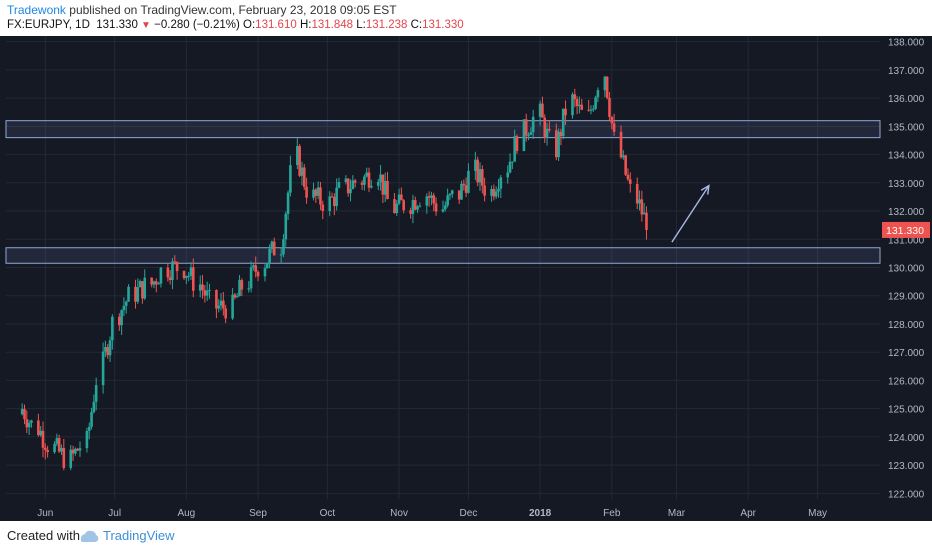 The height and width of the screenshot is (550, 932). Describe the element at coordinates (328, 513) in the screenshot. I see `x-tick-label: Oct` at that location.